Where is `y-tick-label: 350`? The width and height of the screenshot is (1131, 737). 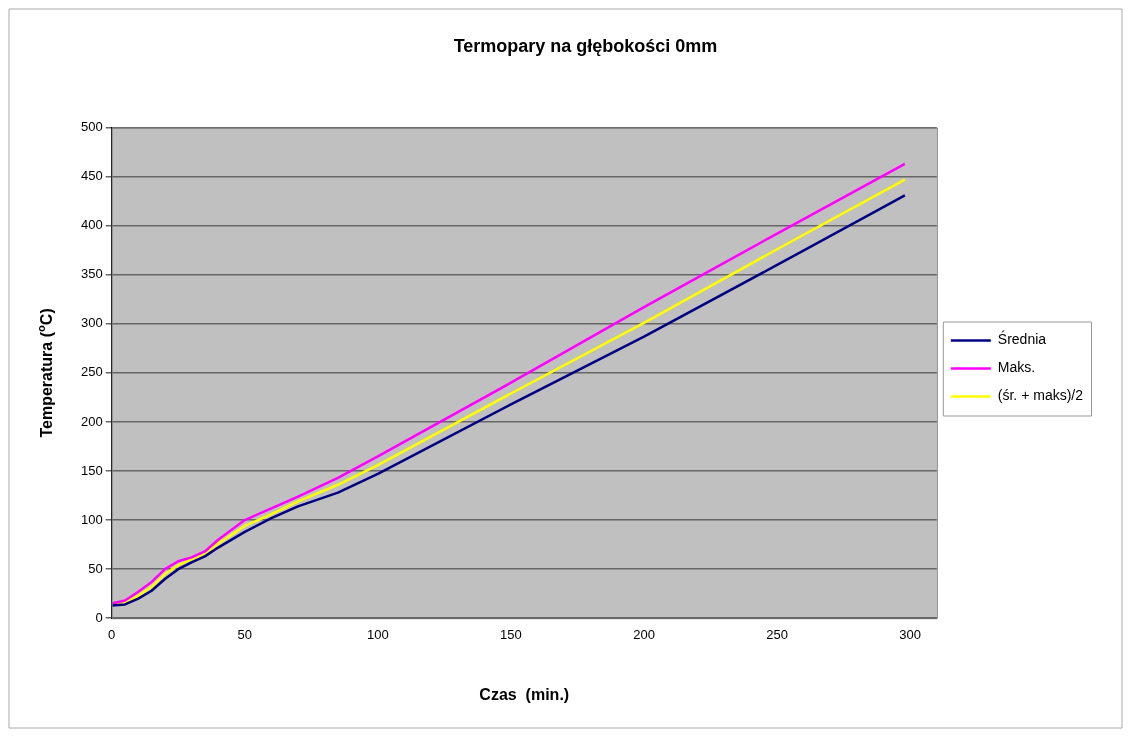 y-tick-label: 350 is located at coordinates (91, 274).